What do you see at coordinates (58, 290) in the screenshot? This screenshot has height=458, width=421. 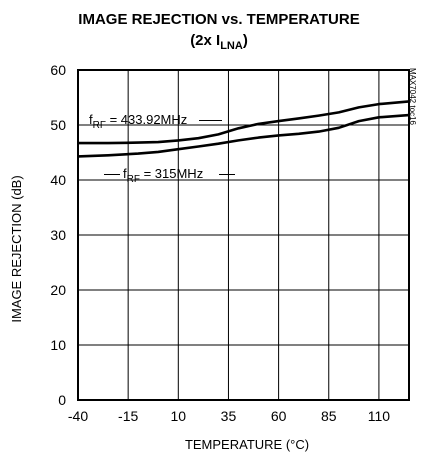 I see `y-tick-label: 20` at bounding box center [58, 290].